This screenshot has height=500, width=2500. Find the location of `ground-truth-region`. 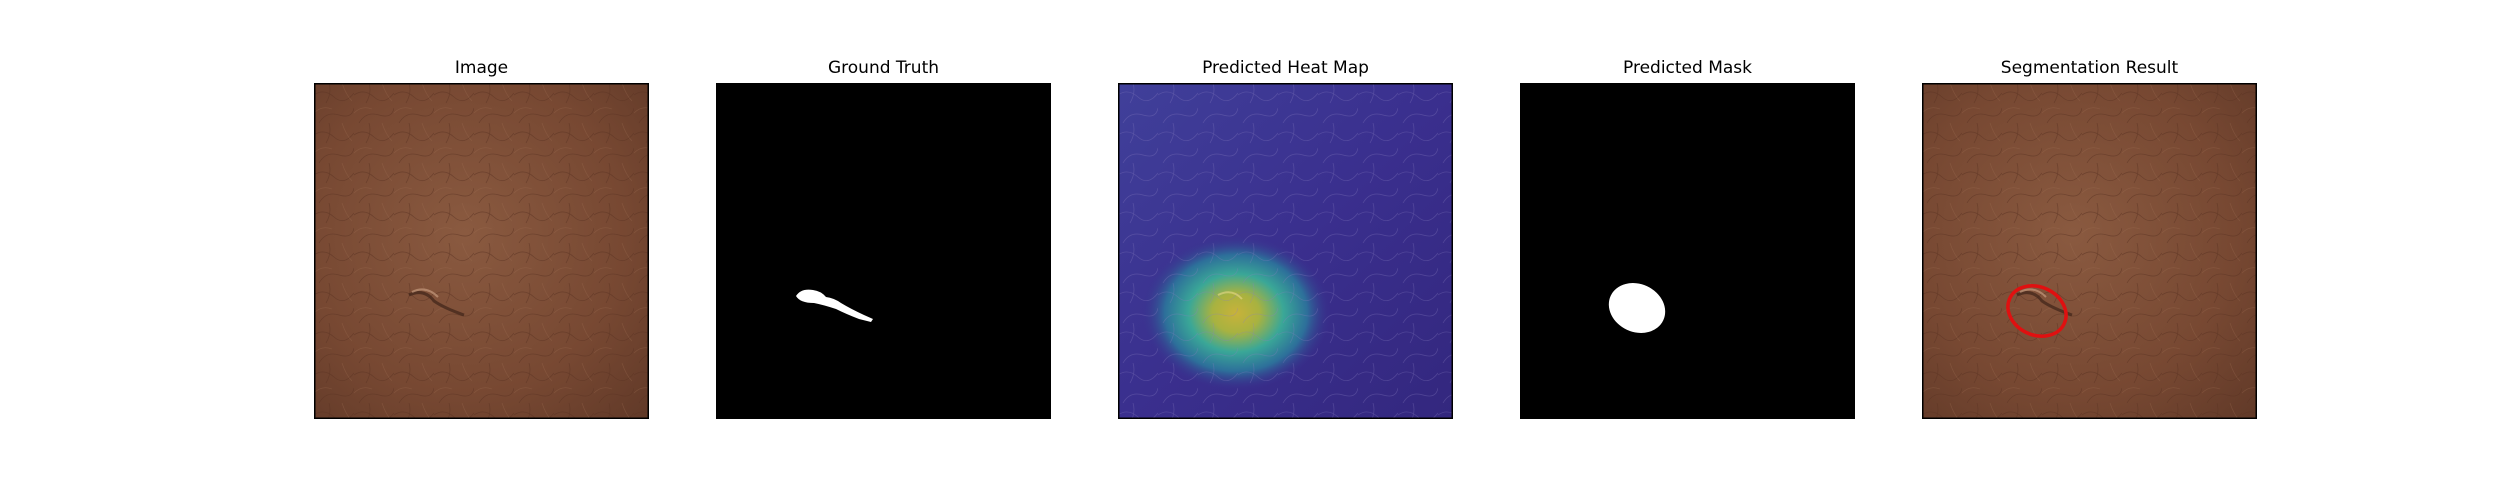

ground-truth-region is located at coordinates (834, 305).